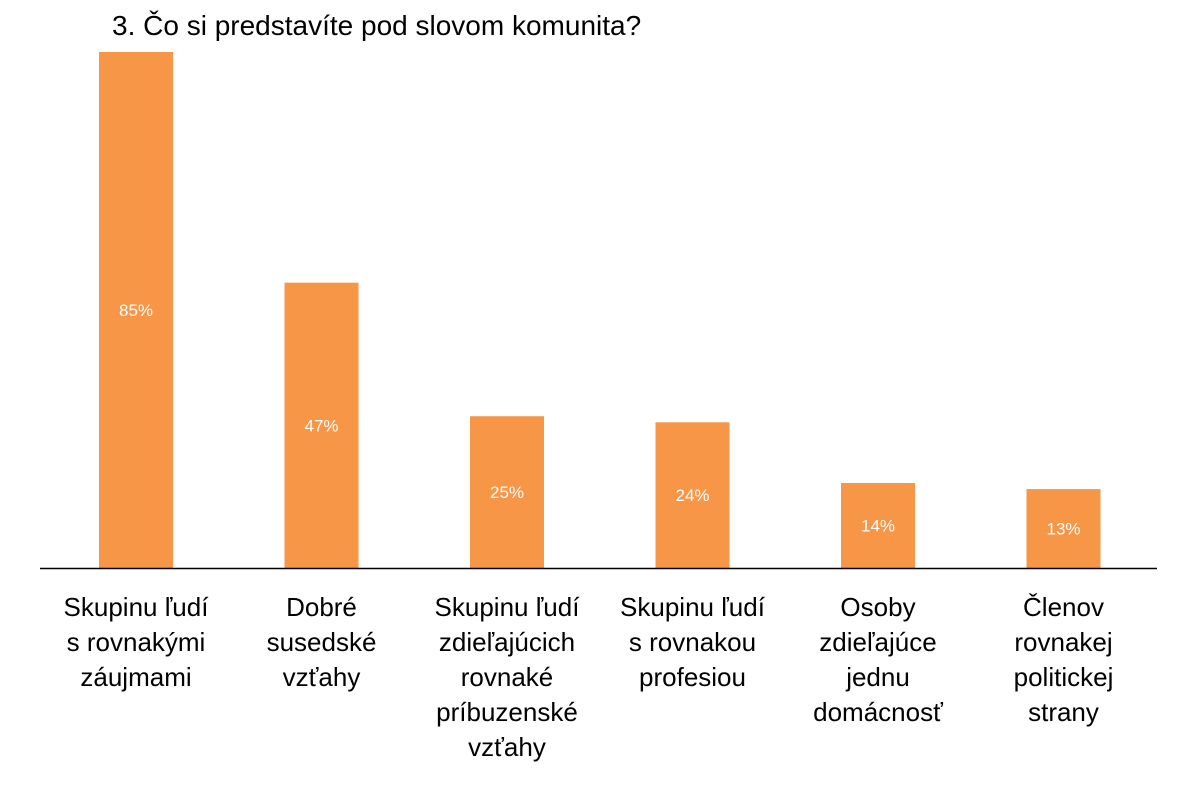 This screenshot has height=800, width=1200. What do you see at coordinates (878, 712) in the screenshot?
I see `category-label-line: domácnosť` at bounding box center [878, 712].